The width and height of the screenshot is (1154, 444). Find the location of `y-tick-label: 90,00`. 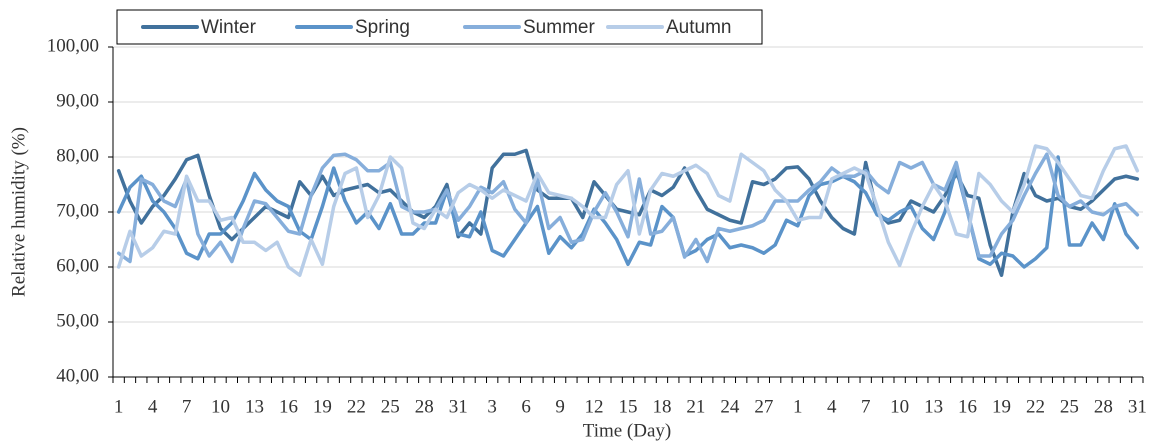

y-tick-label: 90,00 is located at coordinates (77, 100).